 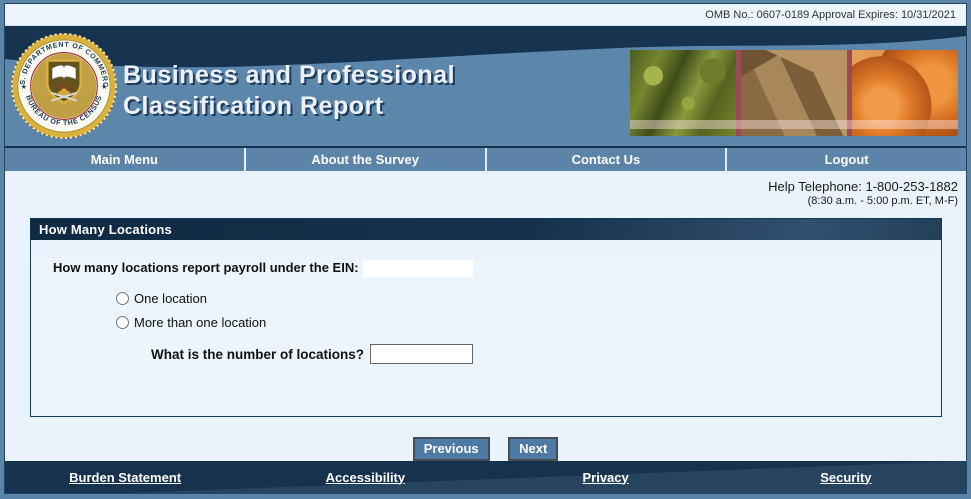 What do you see at coordinates (485, 47) in the screenshot?
I see `banner-wave-decoration` at bounding box center [485, 47].